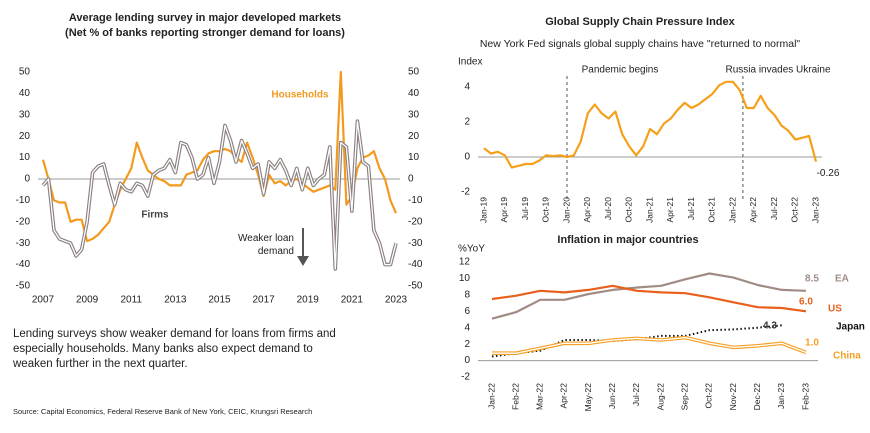 The image size is (870, 433). What do you see at coordinates (23, 221) in the screenshot?
I see `y-tick-label: -20` at bounding box center [23, 221].